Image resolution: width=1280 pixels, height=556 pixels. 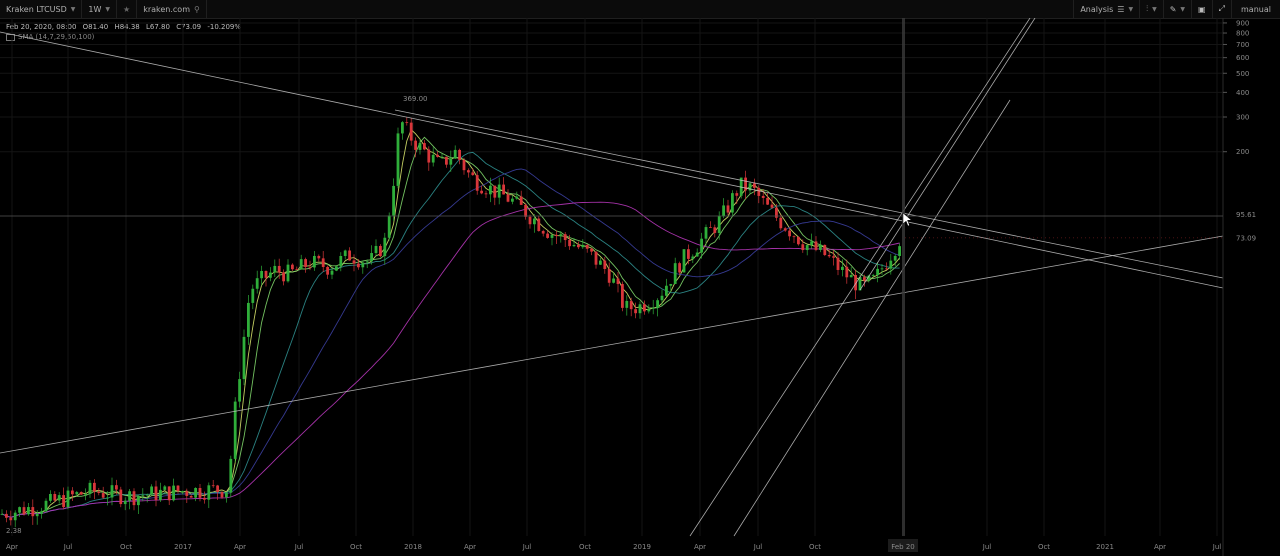 What do you see at coordinates (1255, 9) in the screenshot?
I see `mode-toggle: manual` at bounding box center [1255, 9].